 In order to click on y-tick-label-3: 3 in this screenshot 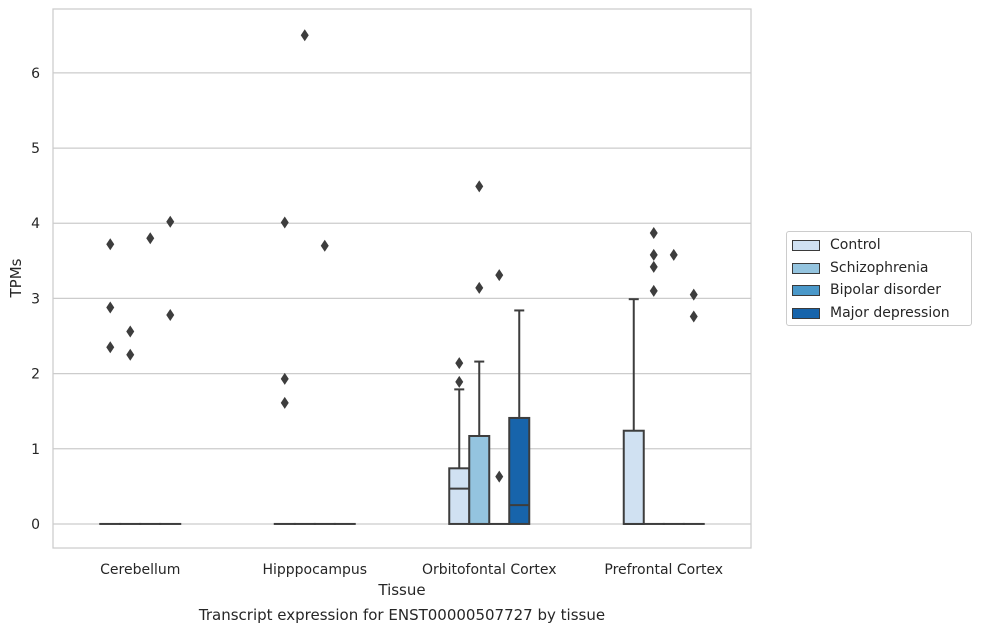, I will do `click(35, 299)`.